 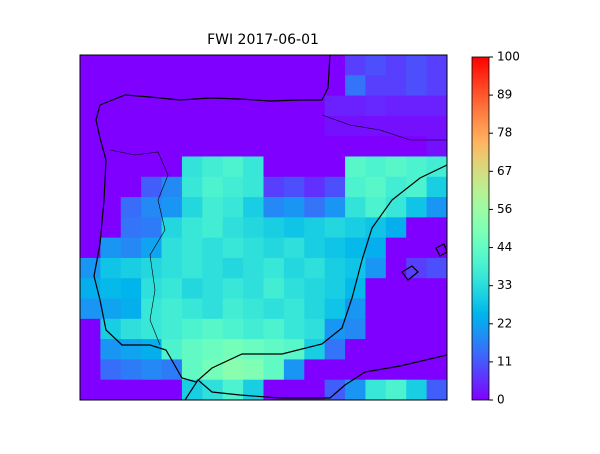 I want to click on colorbar-tick-label: 0, so click(x=501, y=400).